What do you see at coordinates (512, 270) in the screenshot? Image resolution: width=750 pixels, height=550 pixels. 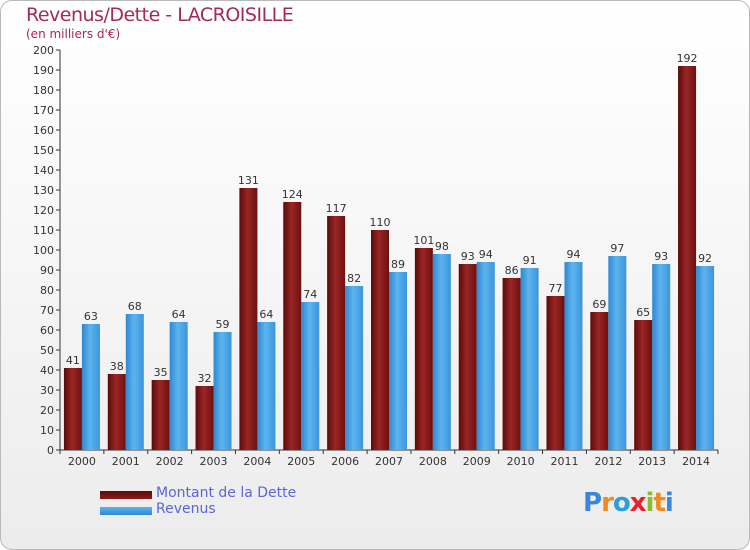 I see `data-label-dette: 86` at bounding box center [512, 270].